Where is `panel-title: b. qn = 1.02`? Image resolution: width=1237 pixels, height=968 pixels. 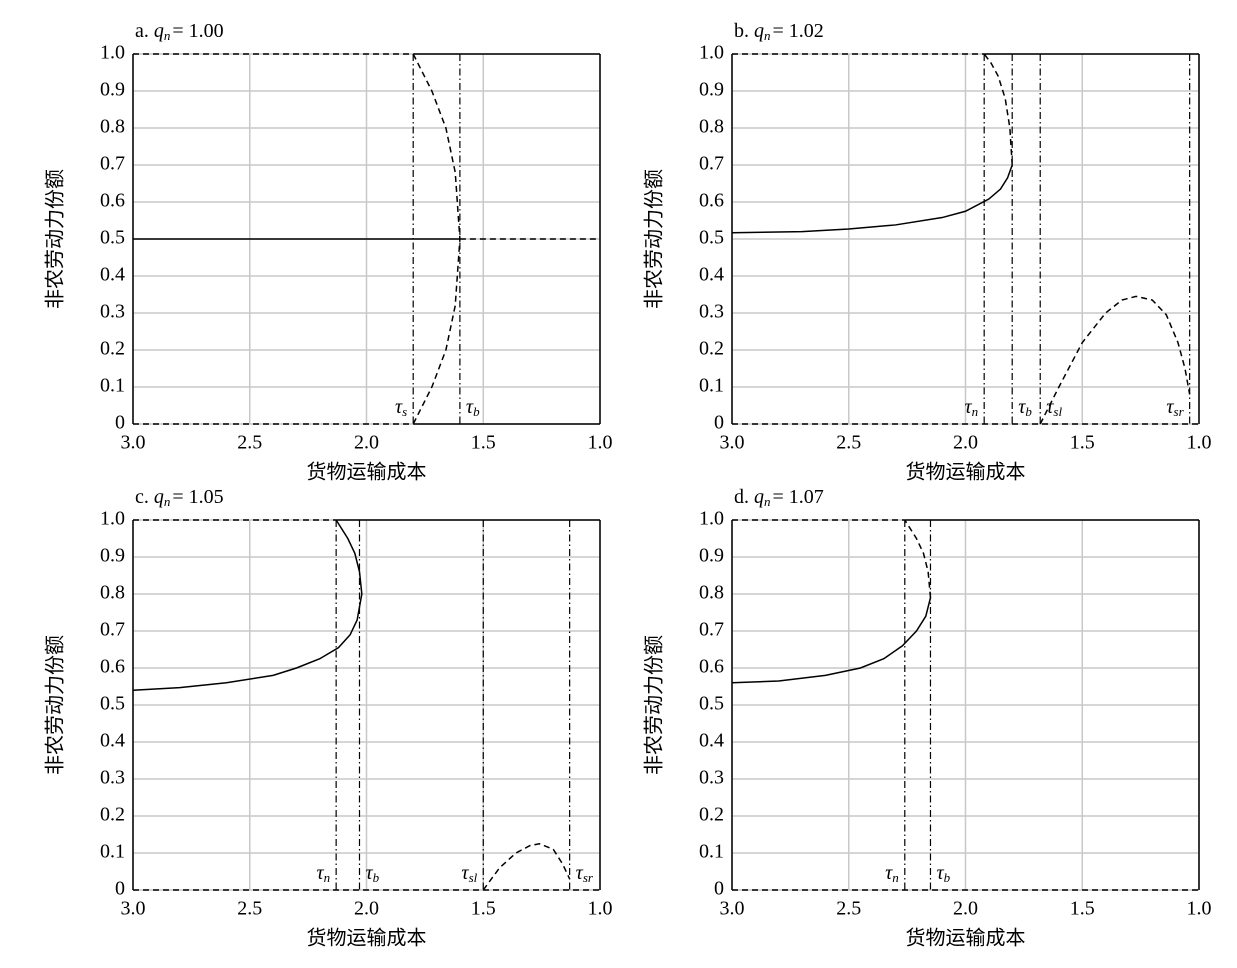
panel-title: b. qn = 1.02 is located at coordinates (779, 31).